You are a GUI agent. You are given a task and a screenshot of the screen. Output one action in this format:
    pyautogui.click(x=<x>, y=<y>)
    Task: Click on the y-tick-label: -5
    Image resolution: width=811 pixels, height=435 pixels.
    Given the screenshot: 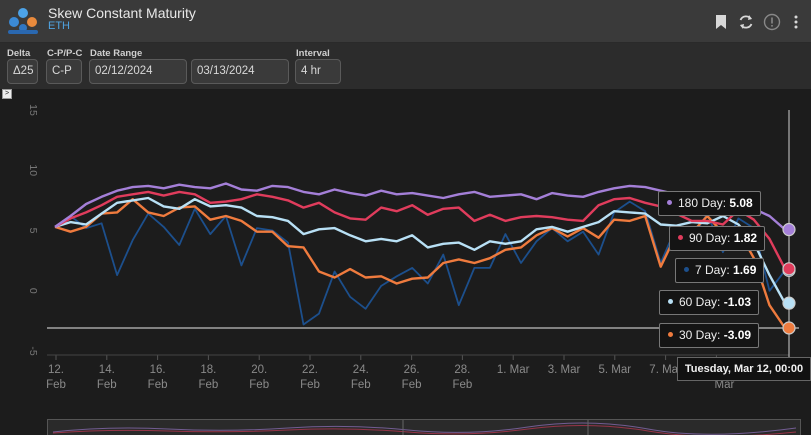 What is the action you would take?
    pyautogui.click(x=33, y=350)
    